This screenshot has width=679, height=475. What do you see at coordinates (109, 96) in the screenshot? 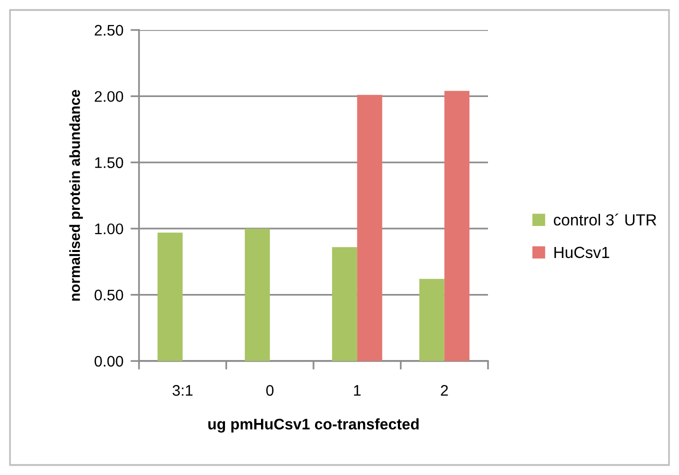
I see `y-tick-label: 2.00` at bounding box center [109, 96].